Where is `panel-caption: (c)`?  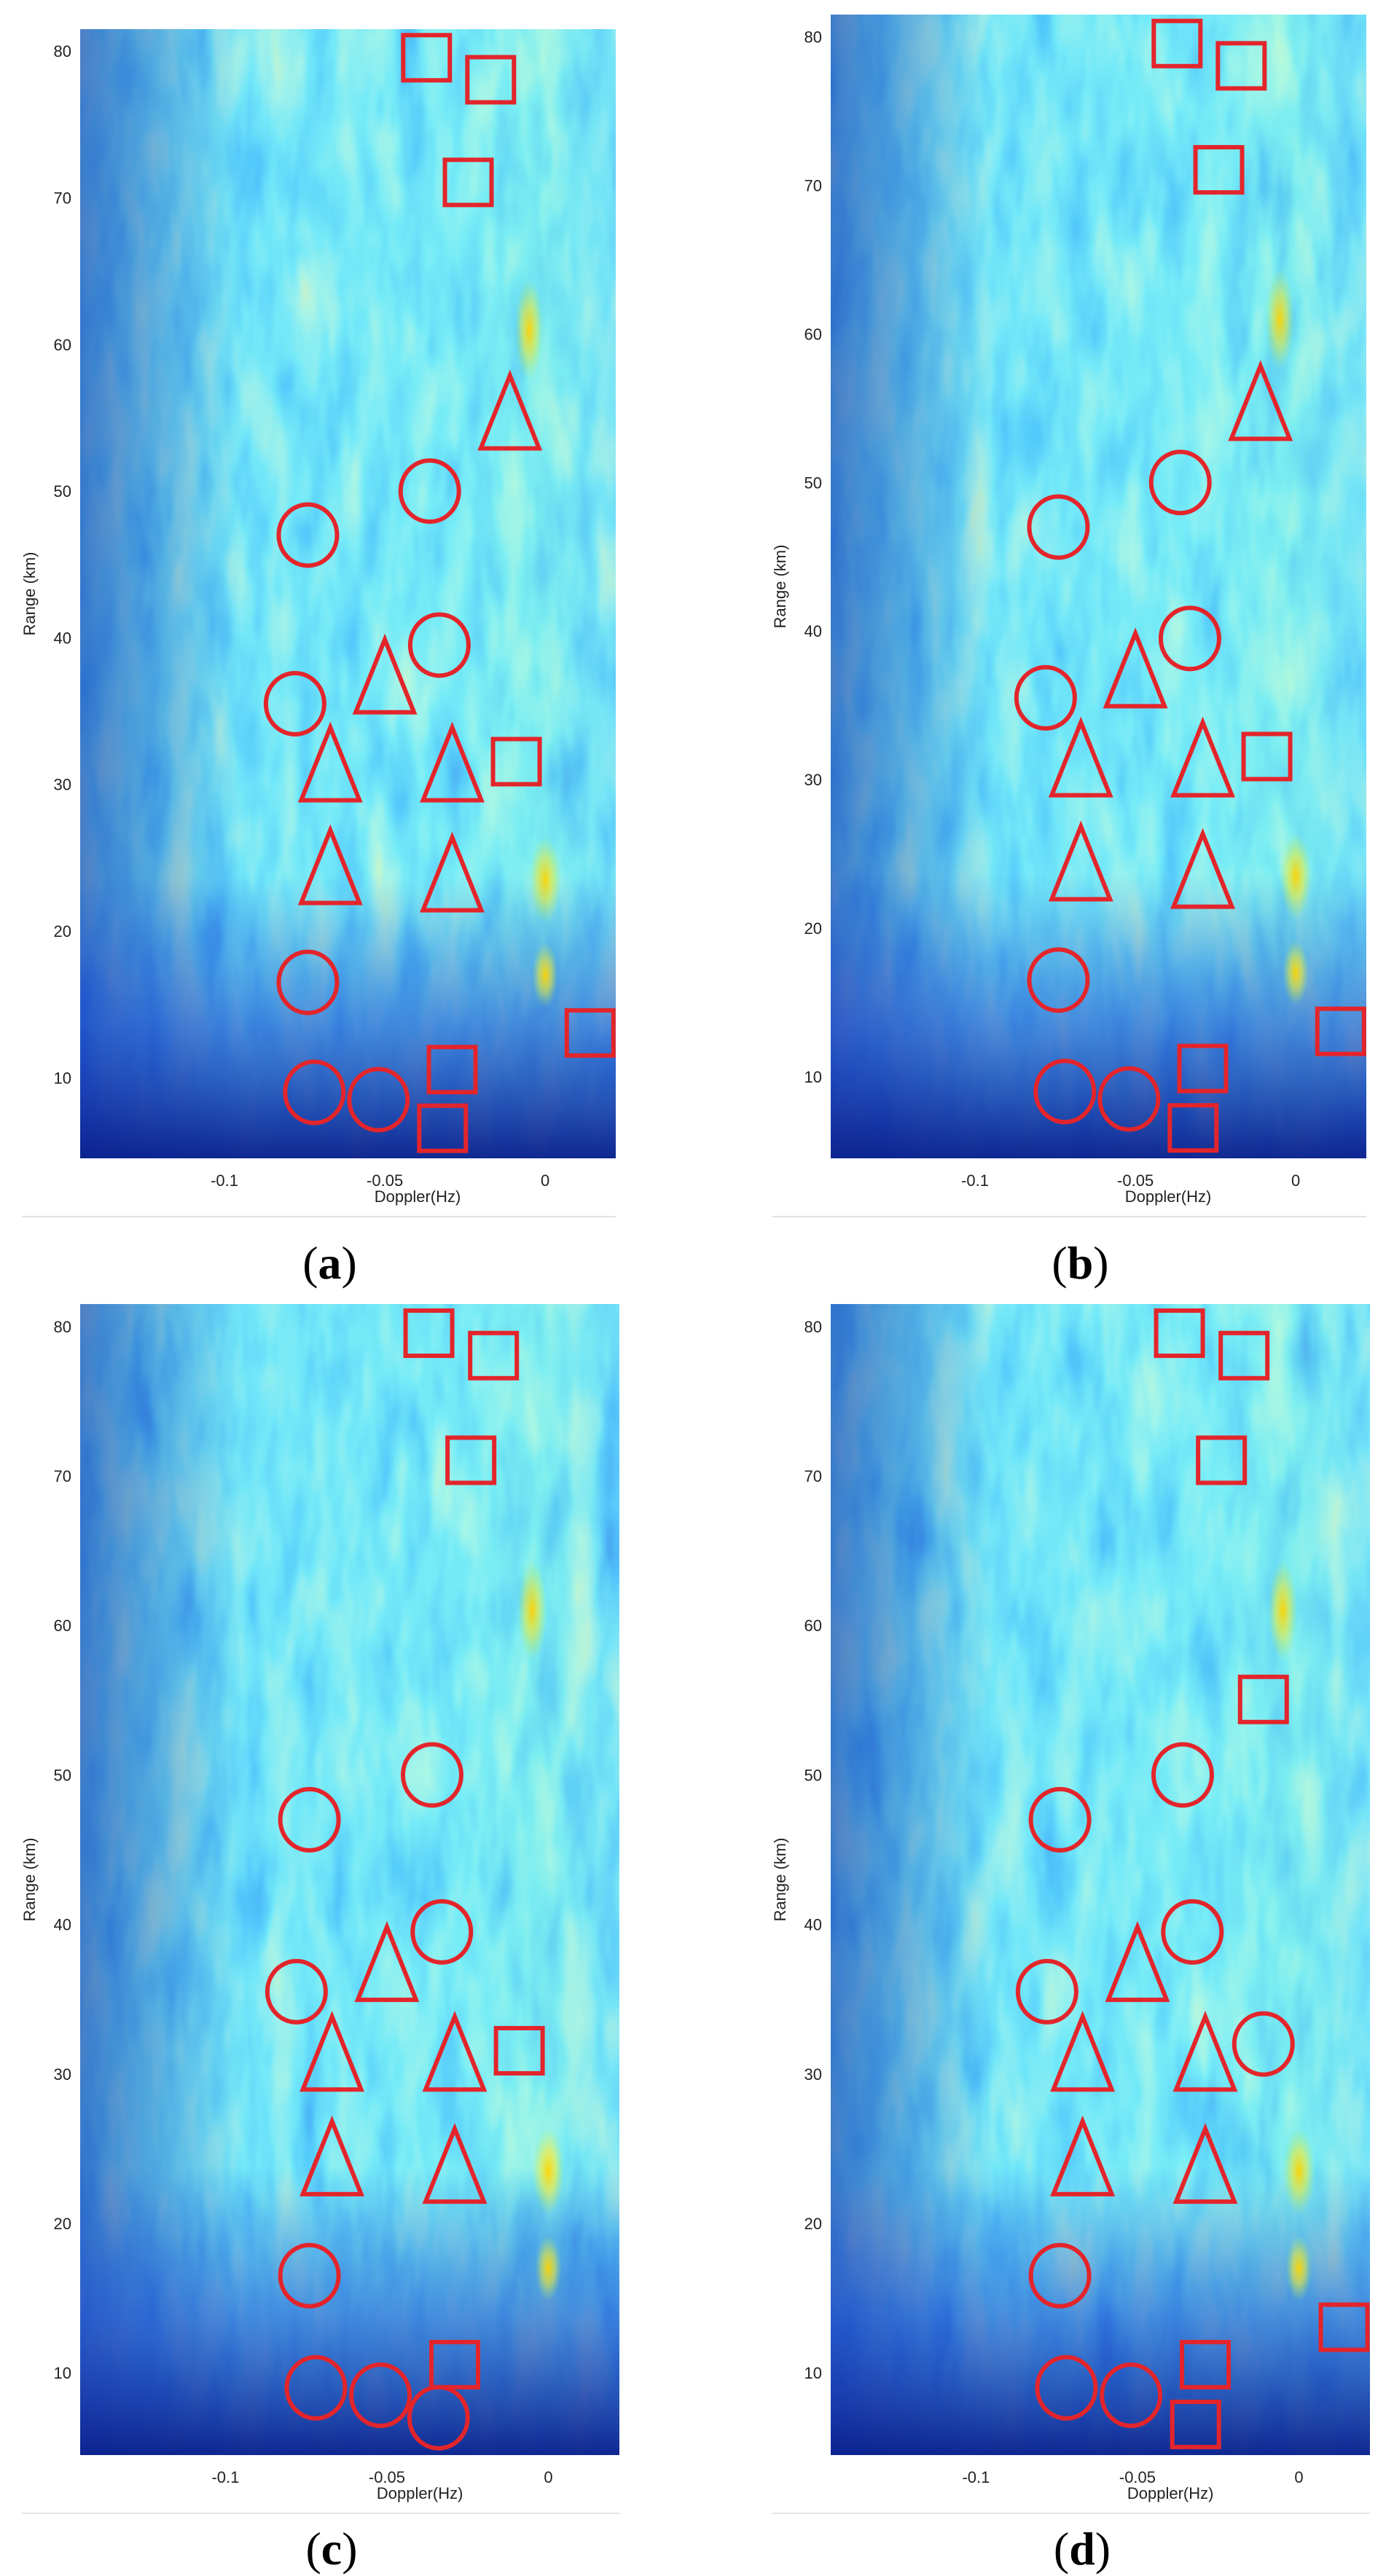
panel-caption: (c) is located at coordinates (331, 2549).